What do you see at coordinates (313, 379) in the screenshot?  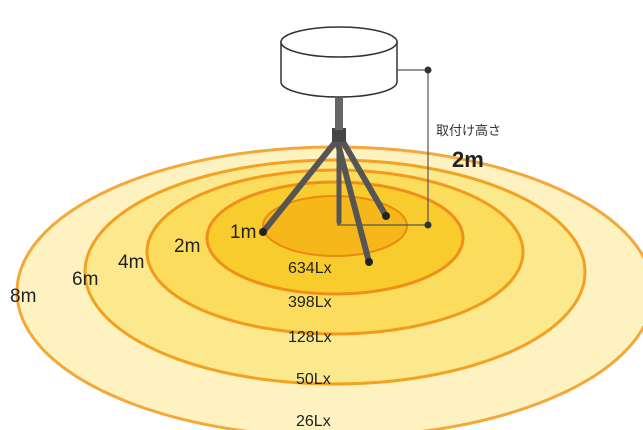 I see `lux-label-50: 50Lx` at bounding box center [313, 379].